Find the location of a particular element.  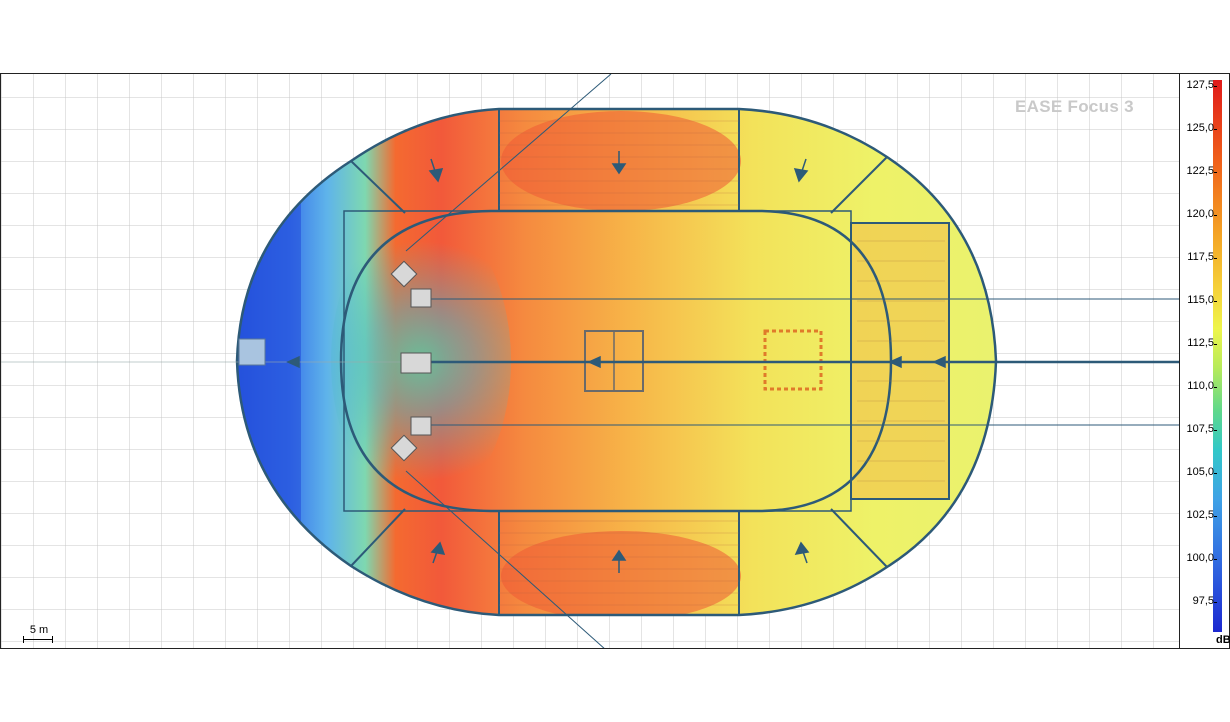

legend-tick: 115,0 is located at coordinates (1198, 300).